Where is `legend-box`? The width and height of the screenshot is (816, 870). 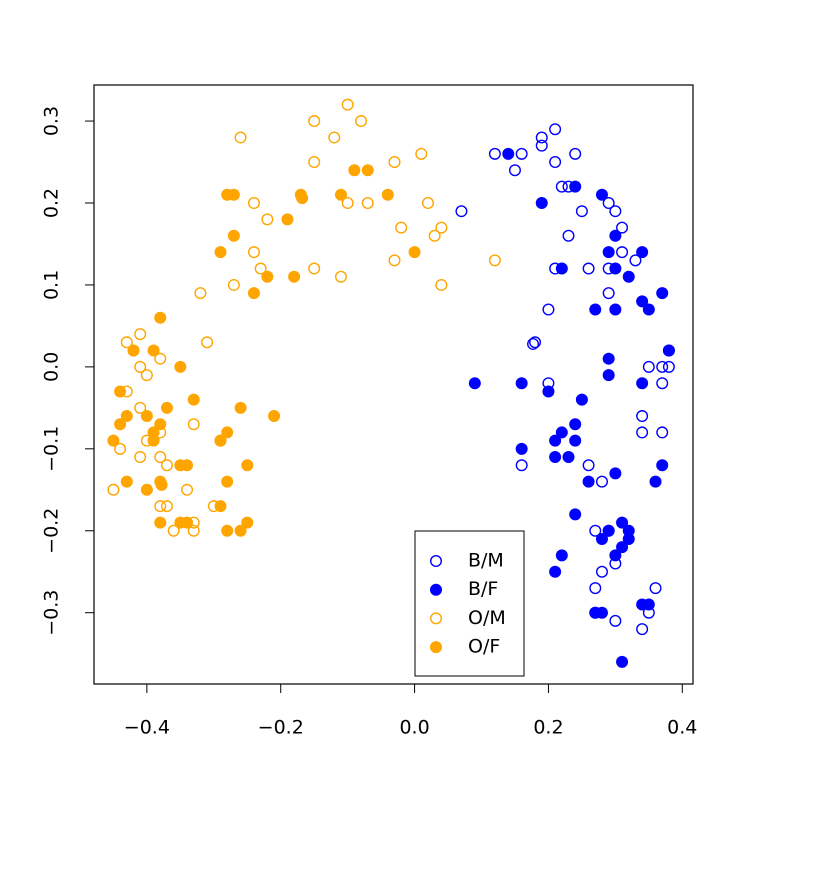 legend-box is located at coordinates (469, 603).